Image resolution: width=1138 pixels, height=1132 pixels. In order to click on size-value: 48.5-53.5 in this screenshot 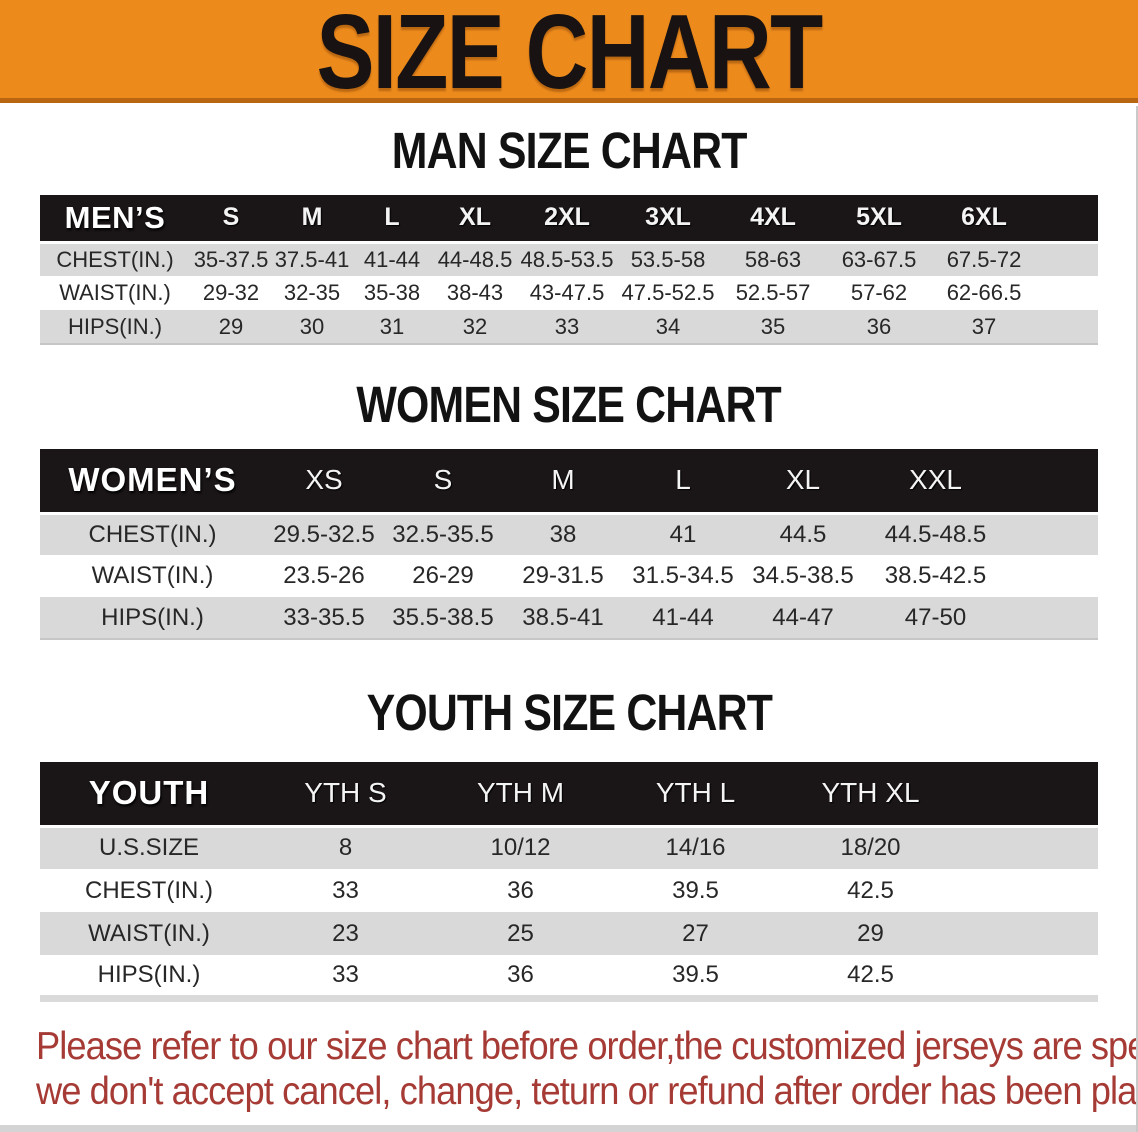, I will do `click(567, 259)`.